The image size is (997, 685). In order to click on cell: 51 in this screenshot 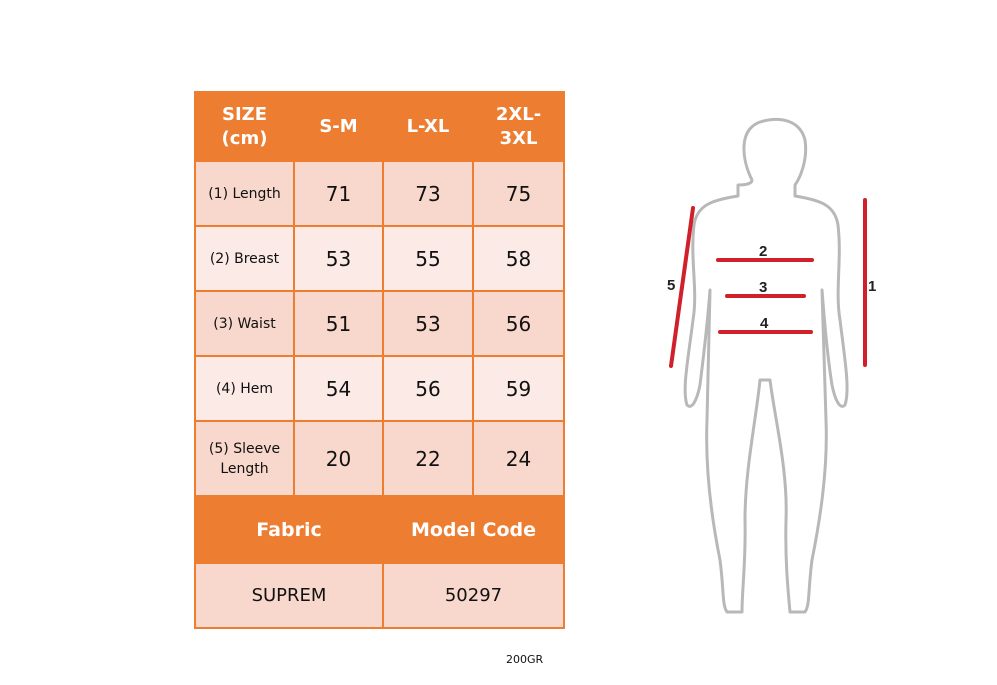, I will do `click(338, 323)`.